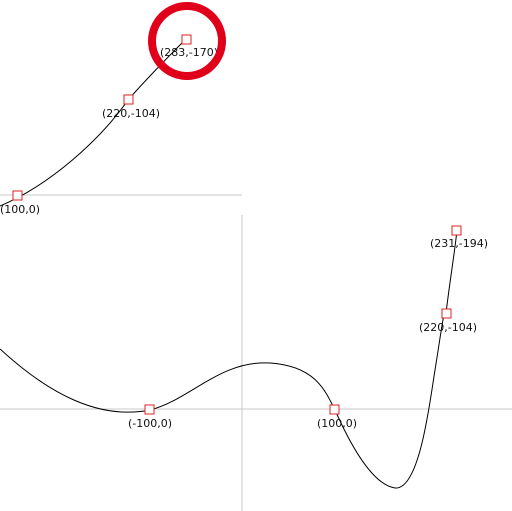  What do you see at coordinates (189, 52) in the screenshot?
I see `control-point-label: (283,-170)` at bounding box center [189, 52].